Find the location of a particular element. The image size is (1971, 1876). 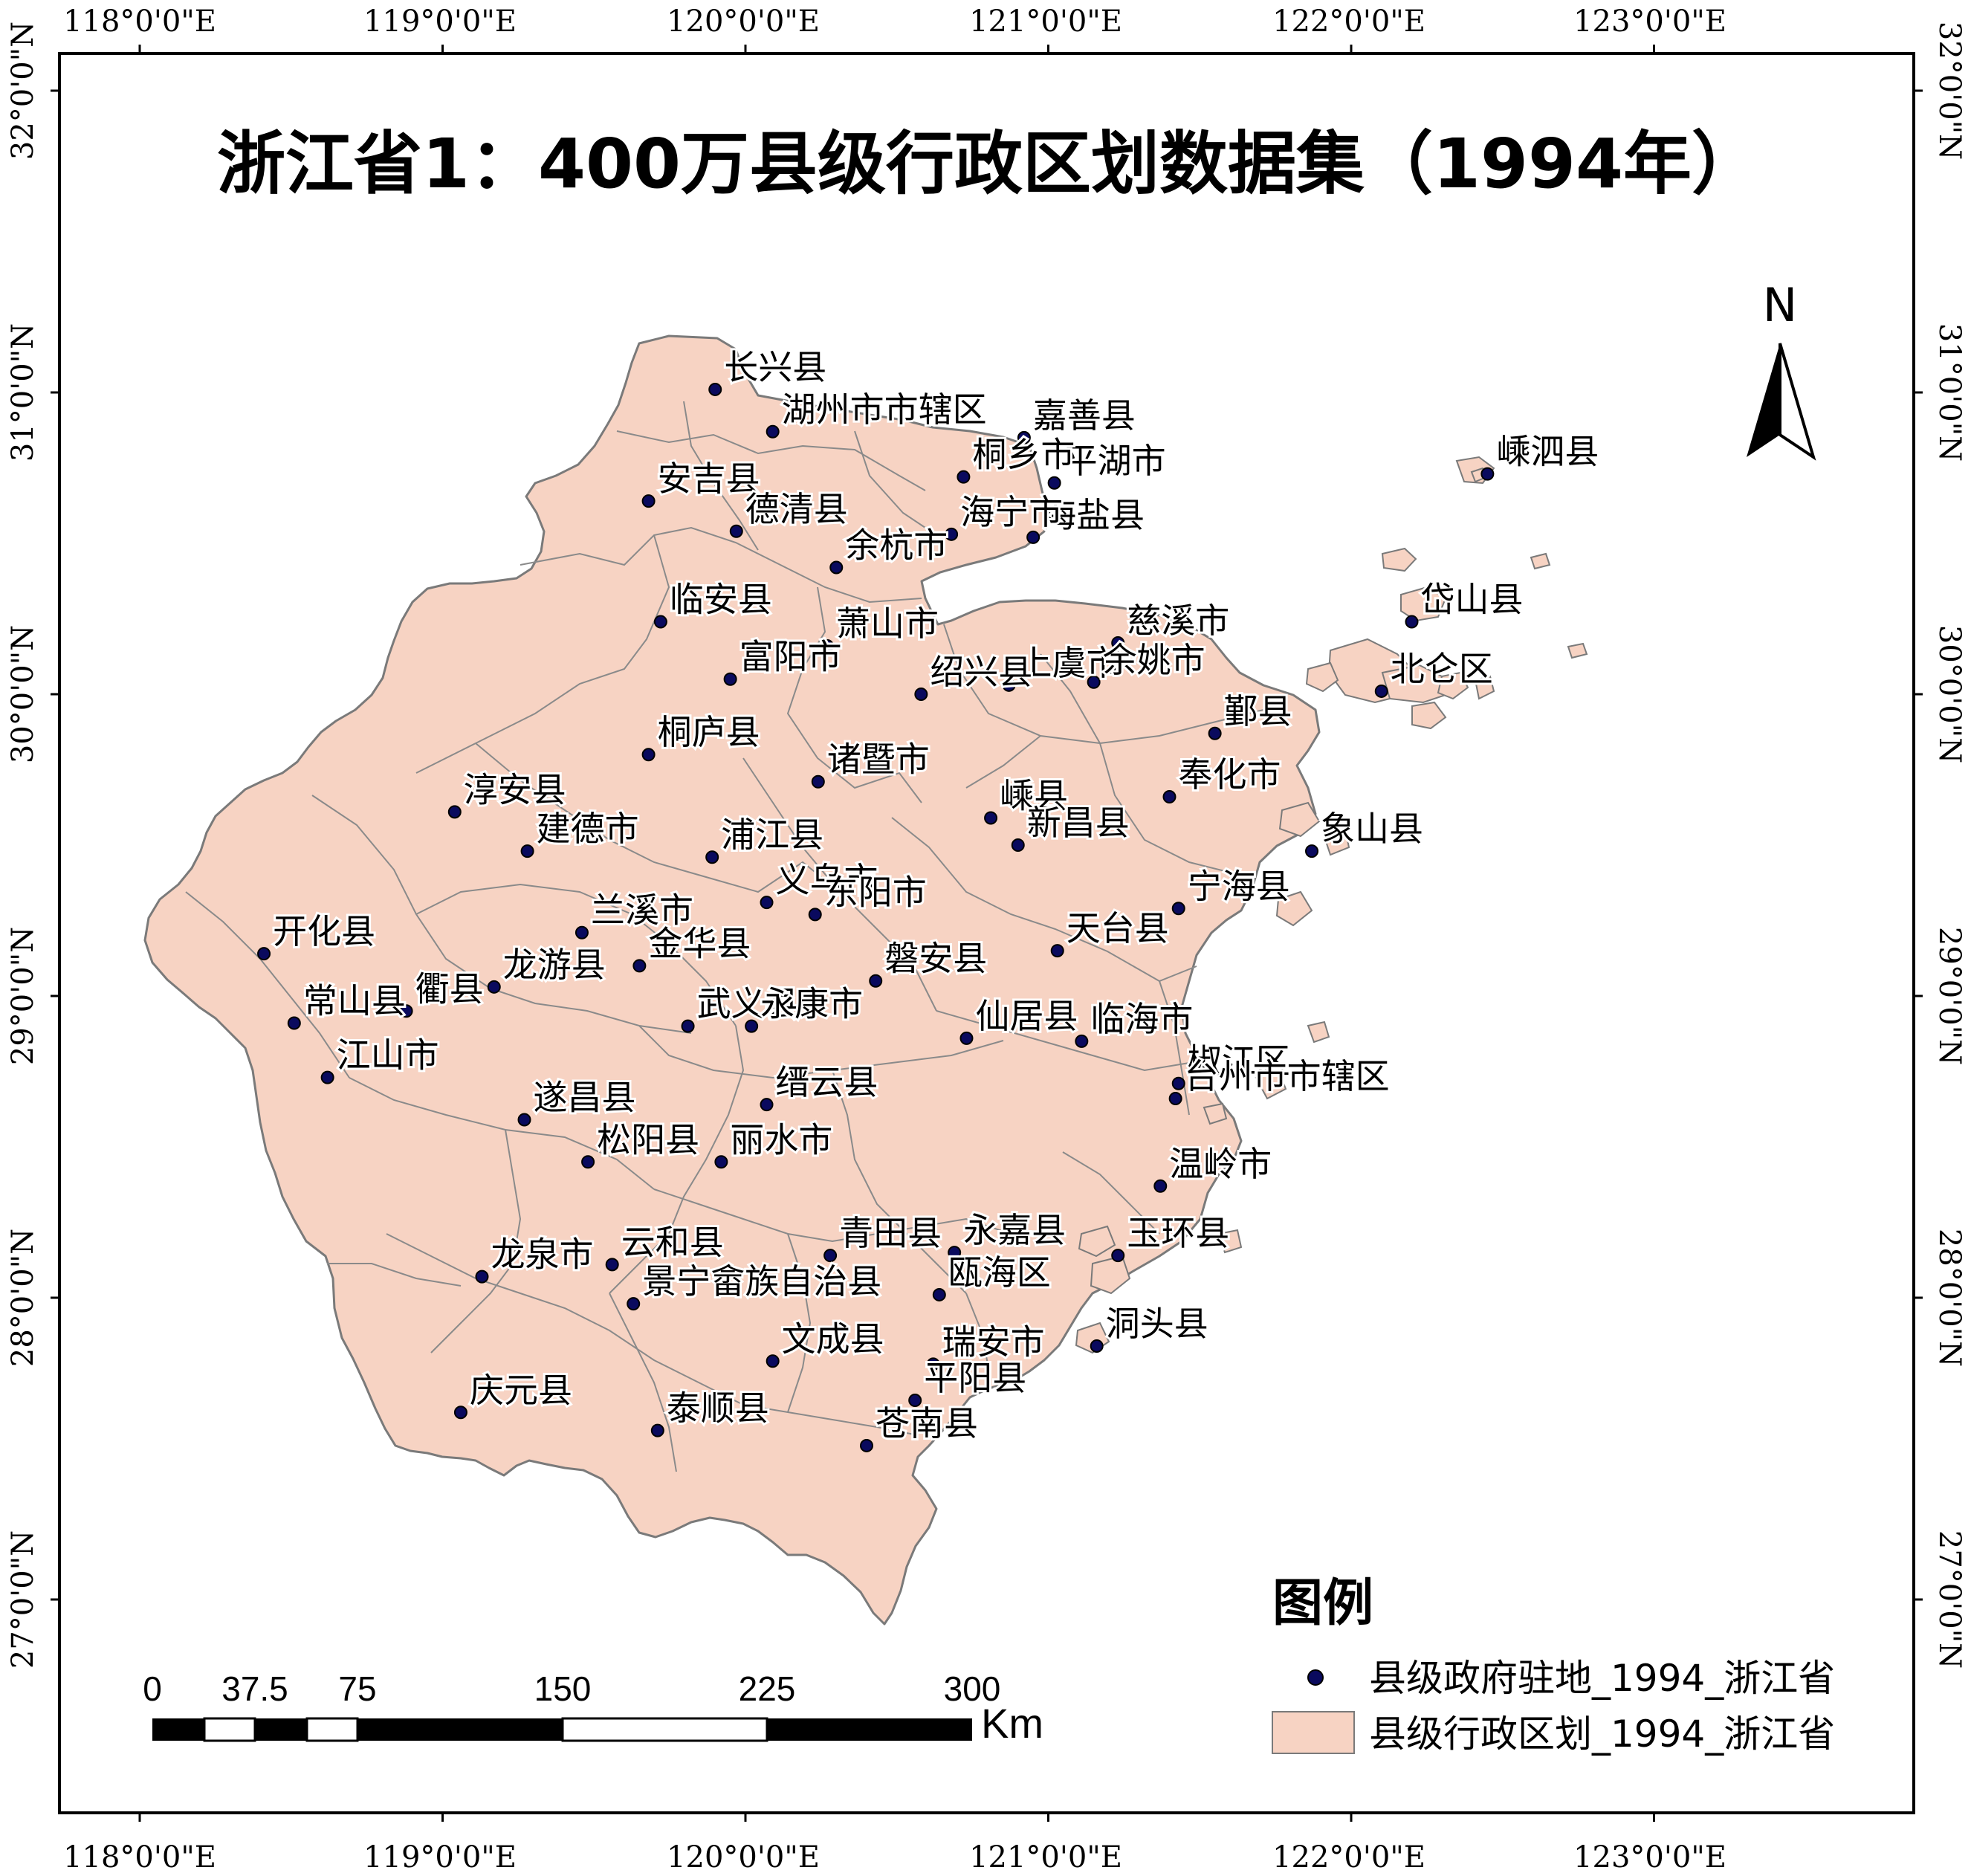

county-label: 萧山市 is located at coordinates (887, 624).